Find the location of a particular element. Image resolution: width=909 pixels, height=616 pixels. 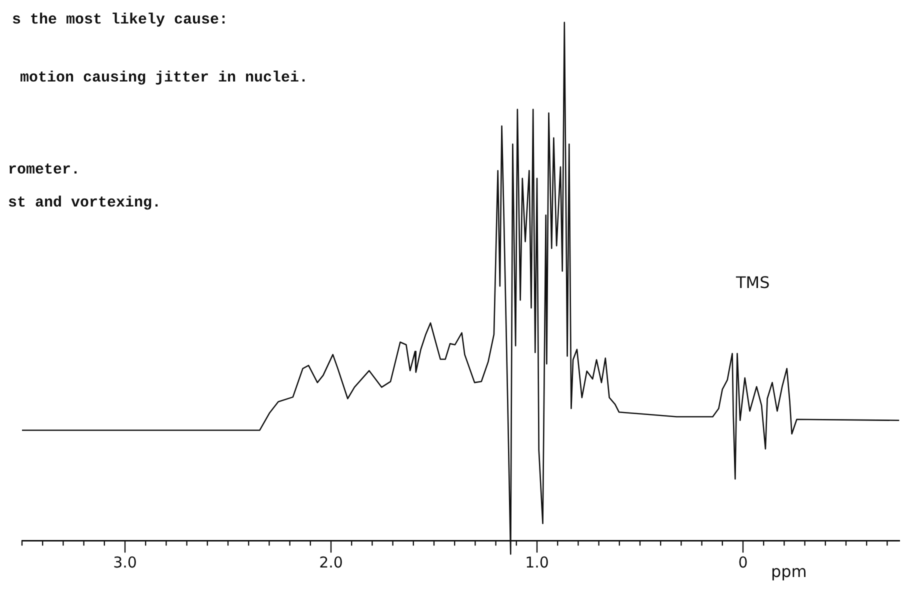

x-tick-label: 1.0 is located at coordinates (537, 563).